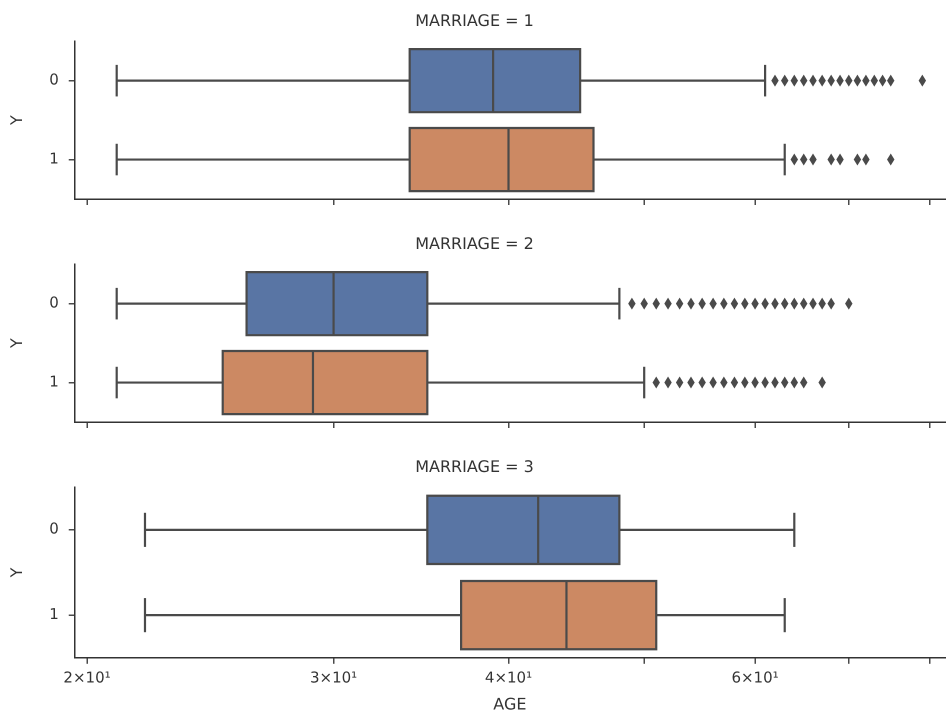 This screenshot has height=723, width=951. Describe the element at coordinates (509, 704) in the screenshot. I see `x-axis-title: AGE` at that location.